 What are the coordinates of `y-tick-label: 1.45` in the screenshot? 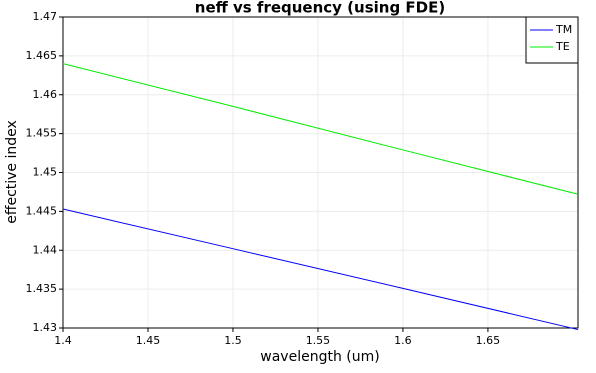 It's located at (45, 172).